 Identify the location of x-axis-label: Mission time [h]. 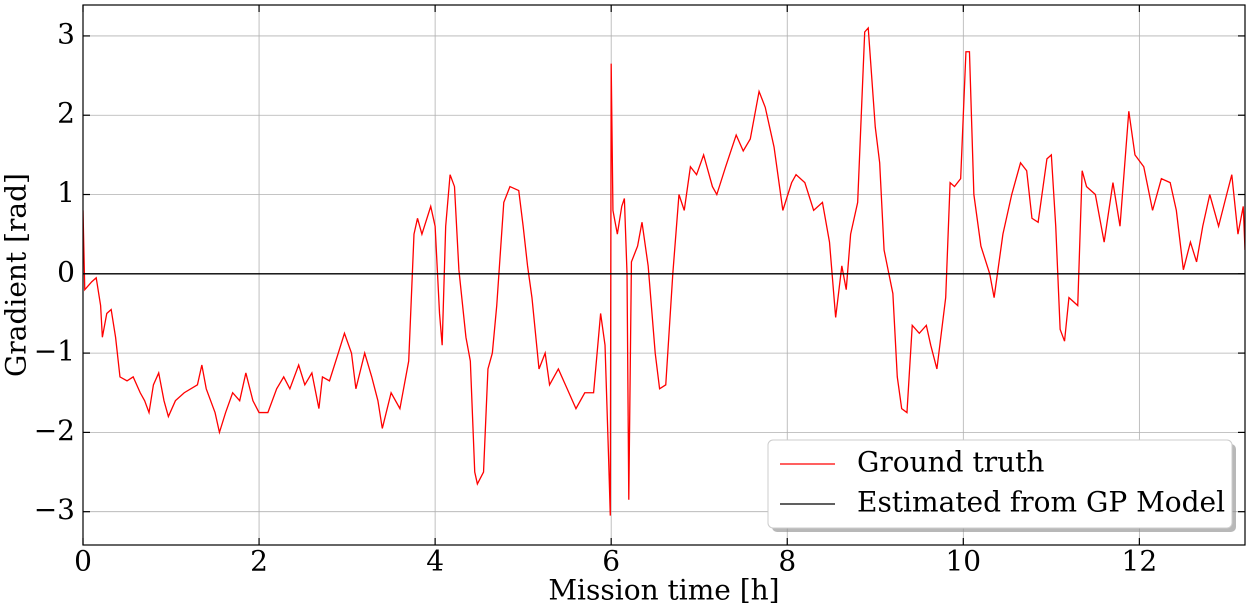
(663, 590).